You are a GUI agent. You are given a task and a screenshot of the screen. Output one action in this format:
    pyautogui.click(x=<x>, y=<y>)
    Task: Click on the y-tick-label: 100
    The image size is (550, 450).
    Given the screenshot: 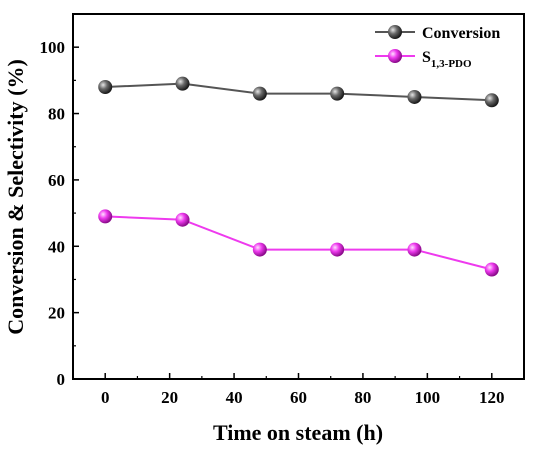 What is the action you would take?
    pyautogui.click(x=53, y=47)
    